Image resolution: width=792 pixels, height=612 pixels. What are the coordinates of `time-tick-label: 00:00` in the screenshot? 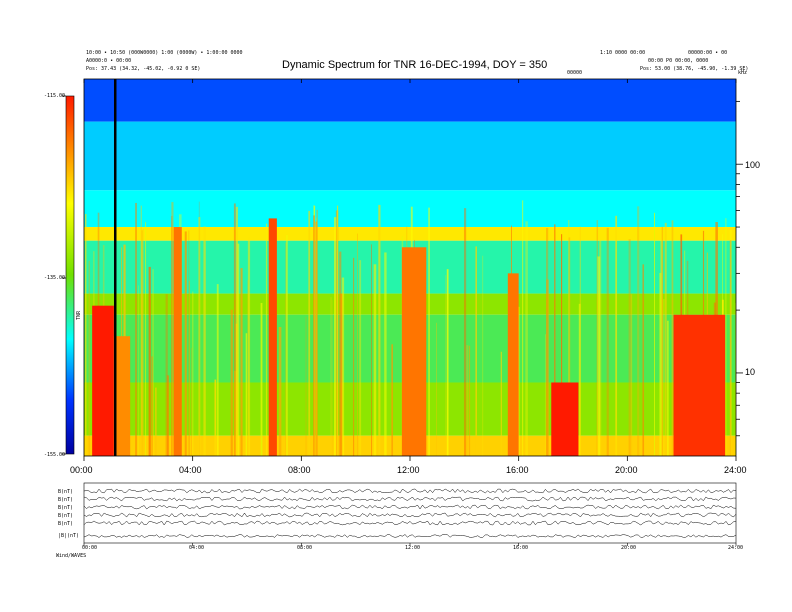 It's located at (81, 470).